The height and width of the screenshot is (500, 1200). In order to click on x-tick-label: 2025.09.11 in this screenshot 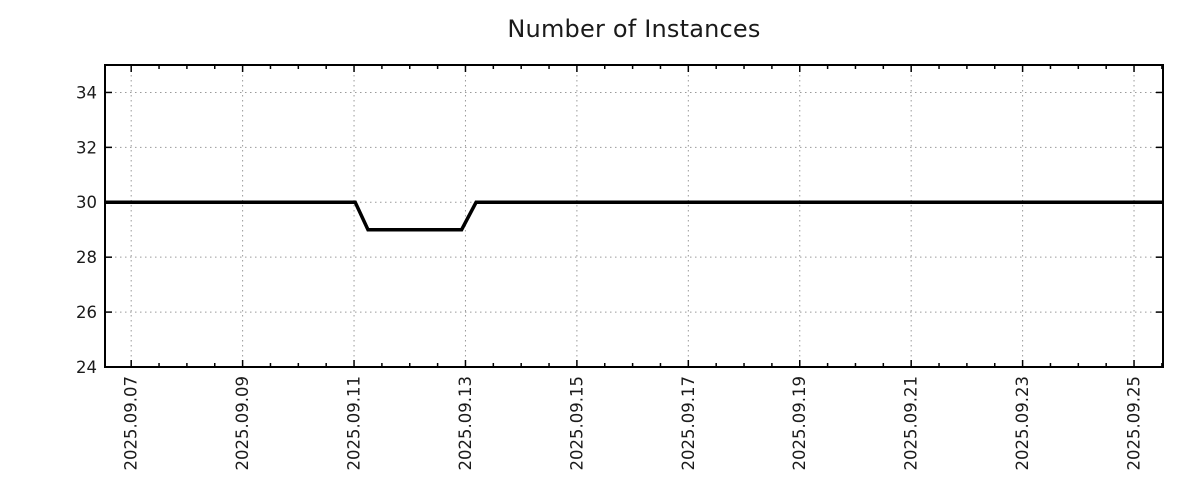, I will do `click(354, 423)`.